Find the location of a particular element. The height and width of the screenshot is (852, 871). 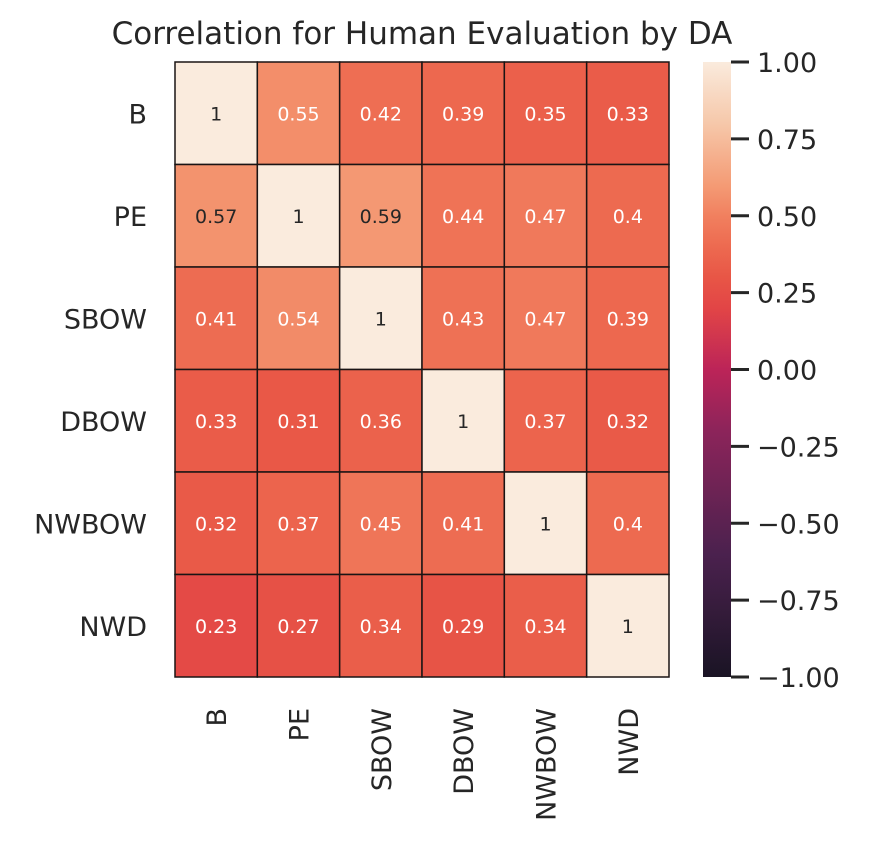

colorbar-tick-label: −0.25 is located at coordinates (798, 447).